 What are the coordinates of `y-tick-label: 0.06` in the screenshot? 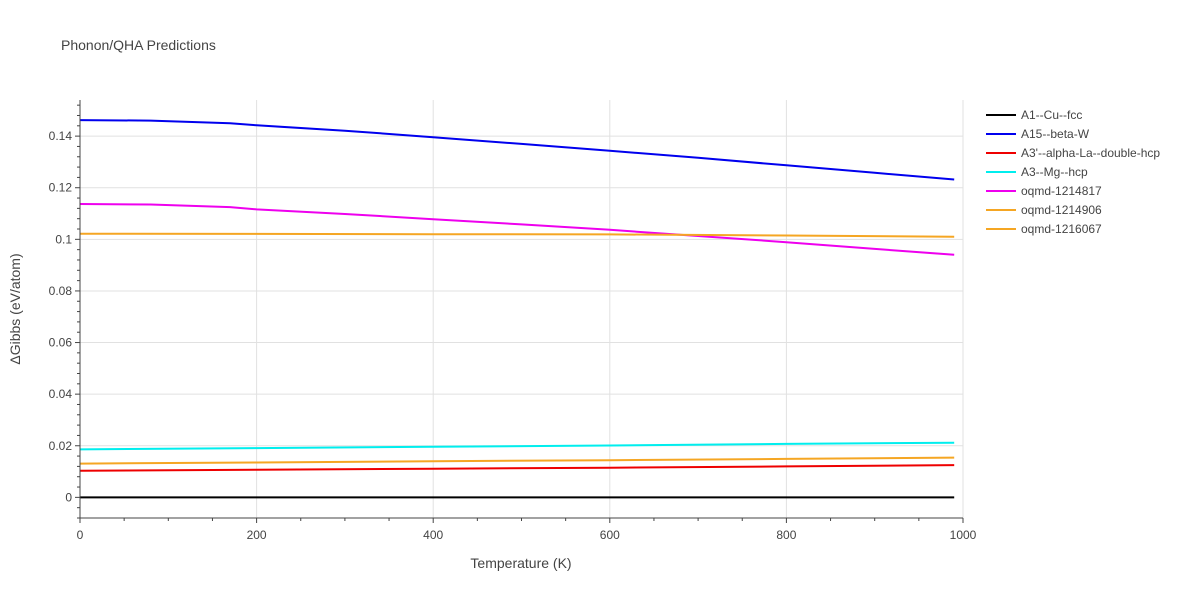 It's located at (61, 343).